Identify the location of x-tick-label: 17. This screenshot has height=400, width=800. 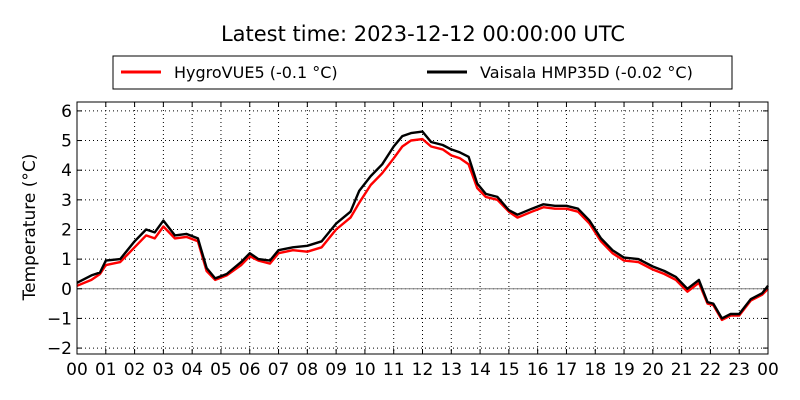
(567, 370).